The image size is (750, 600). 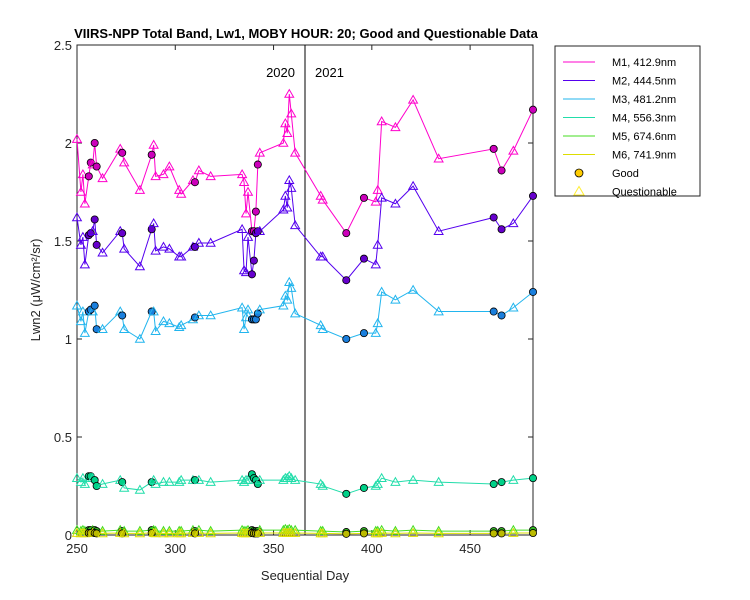 I want to click on legend-label-4: M4, 556.3nm, so click(x=644, y=119).